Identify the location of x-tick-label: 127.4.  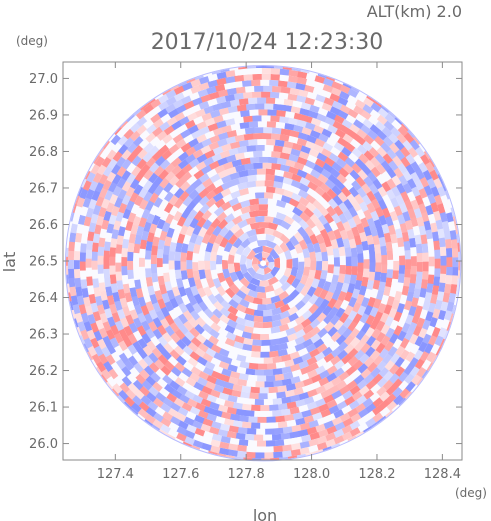
(115, 474).